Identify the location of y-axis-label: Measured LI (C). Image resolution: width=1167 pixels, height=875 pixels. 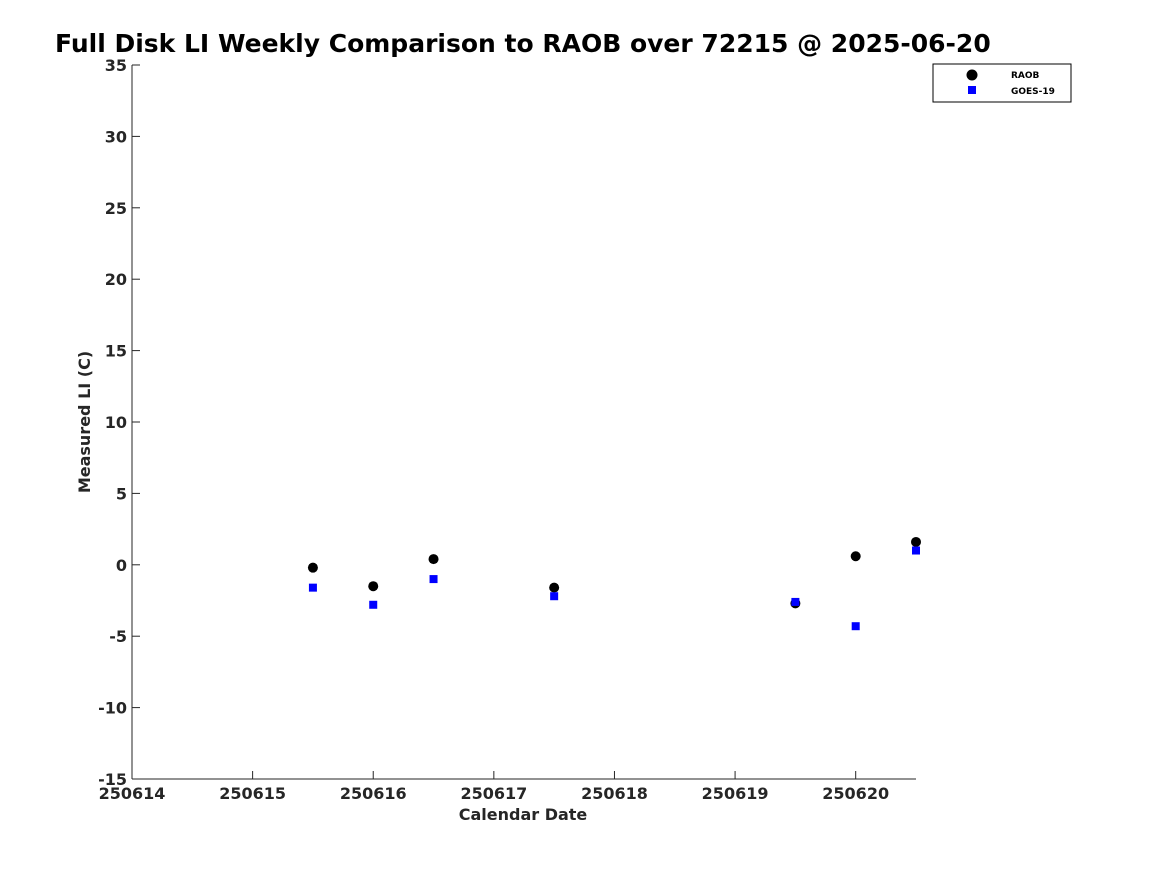
(84, 422).